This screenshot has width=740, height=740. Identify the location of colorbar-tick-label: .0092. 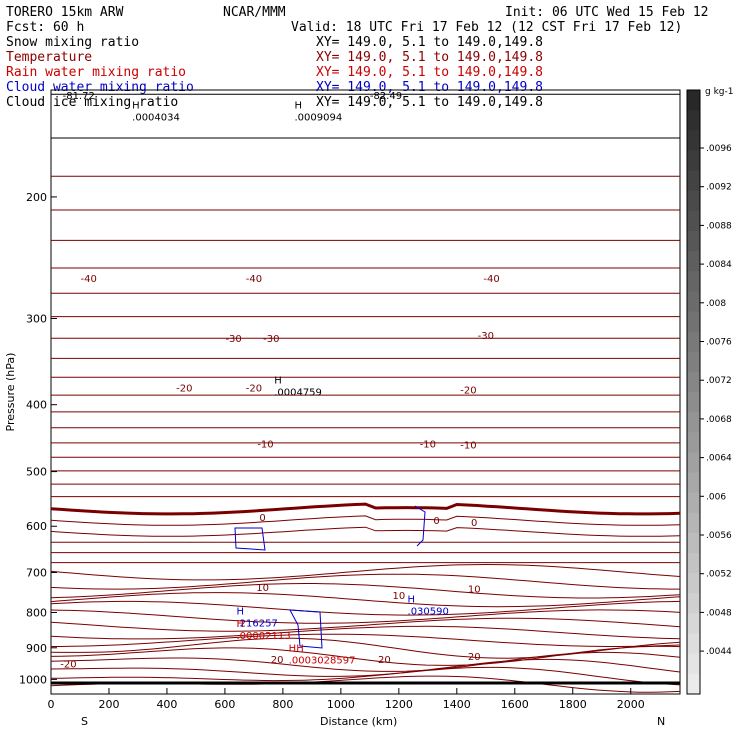
(719, 188).